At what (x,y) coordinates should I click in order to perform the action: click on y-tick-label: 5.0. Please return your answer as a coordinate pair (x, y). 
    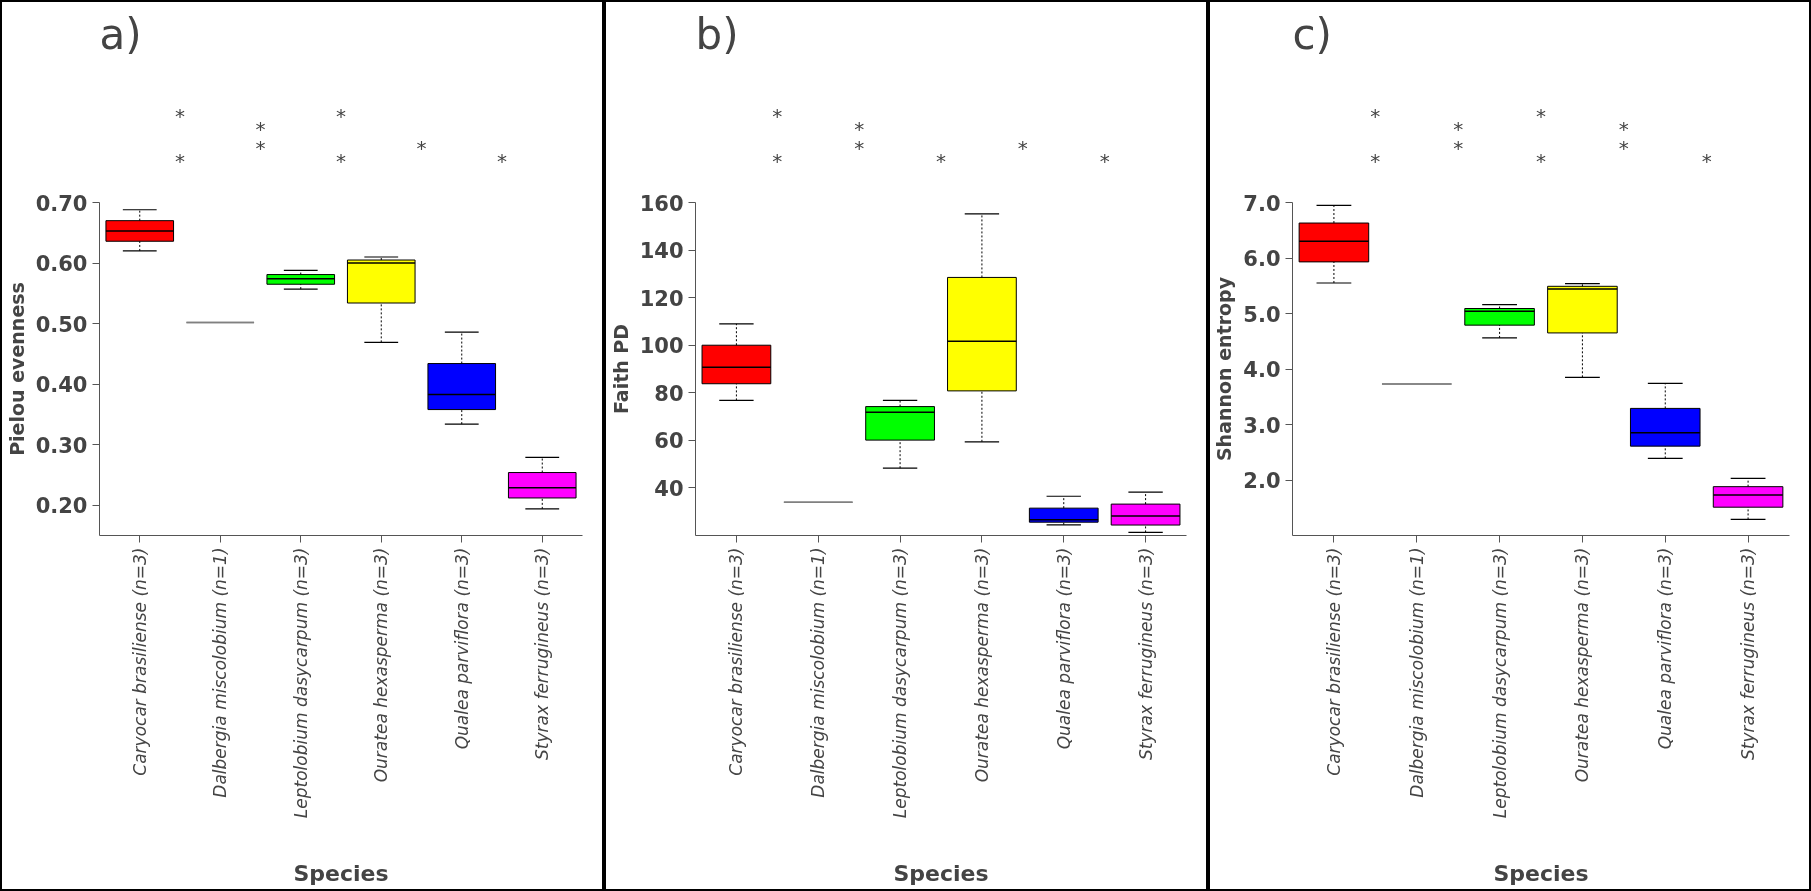
    Looking at the image, I should click on (1262, 314).